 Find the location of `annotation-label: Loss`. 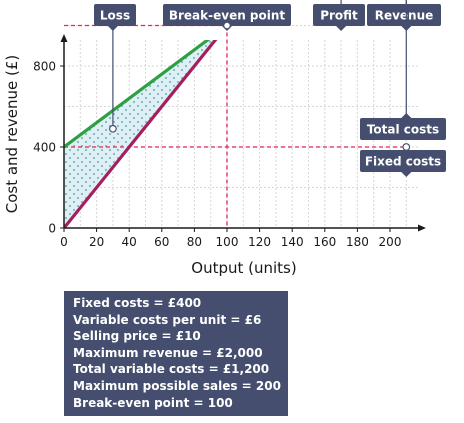

annotation-label: Loss is located at coordinates (115, 16).